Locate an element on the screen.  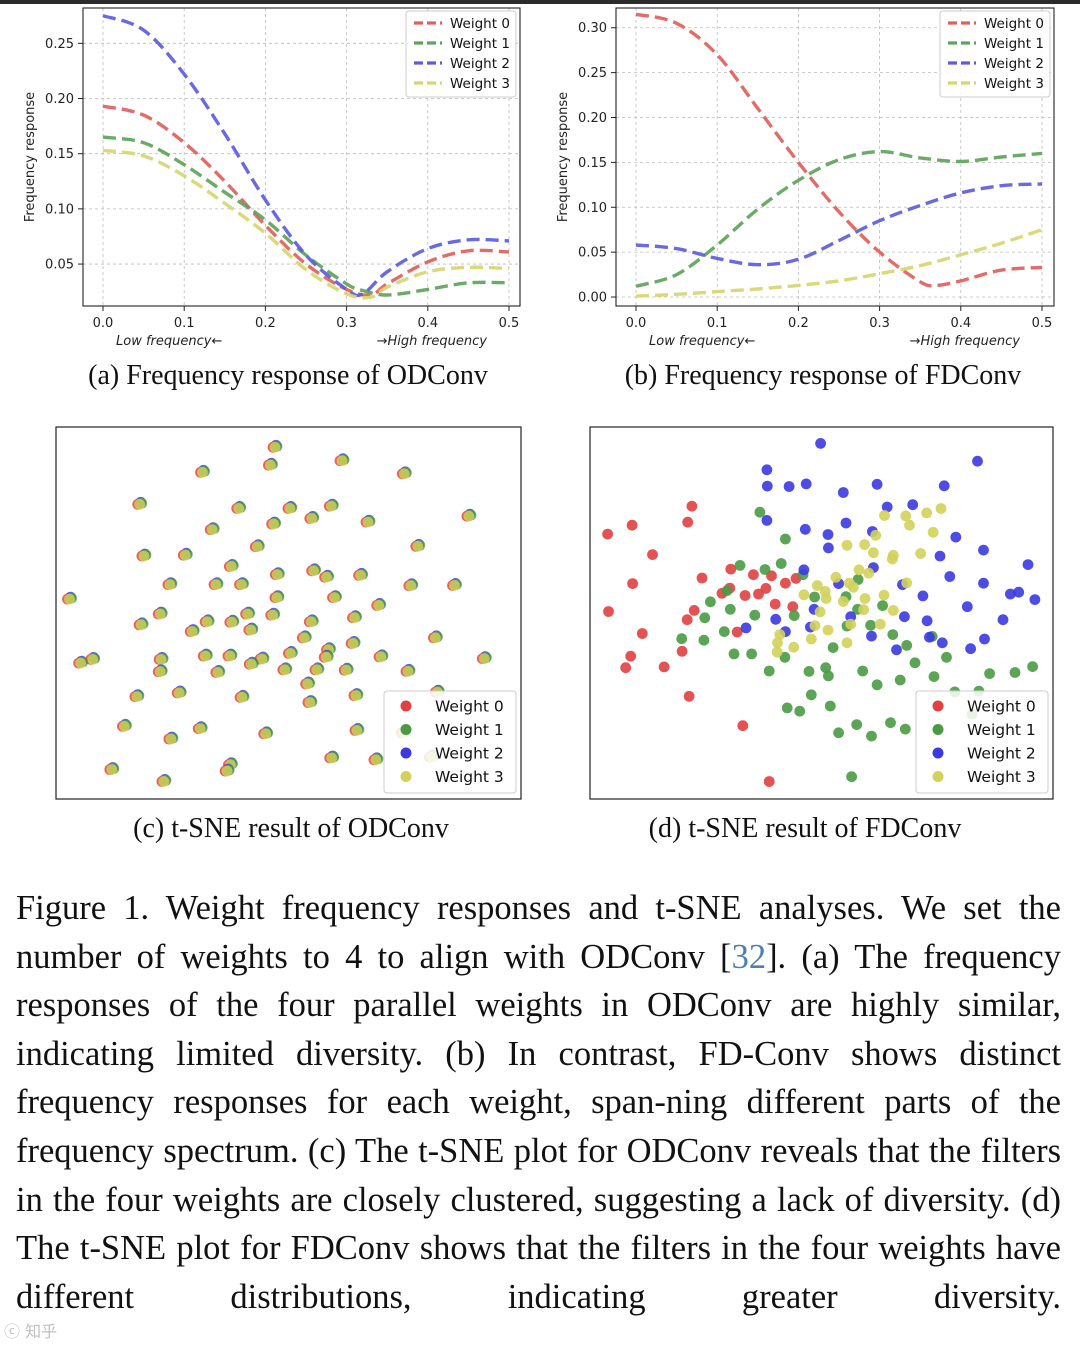
plot-frame is located at coordinates (301, 157).